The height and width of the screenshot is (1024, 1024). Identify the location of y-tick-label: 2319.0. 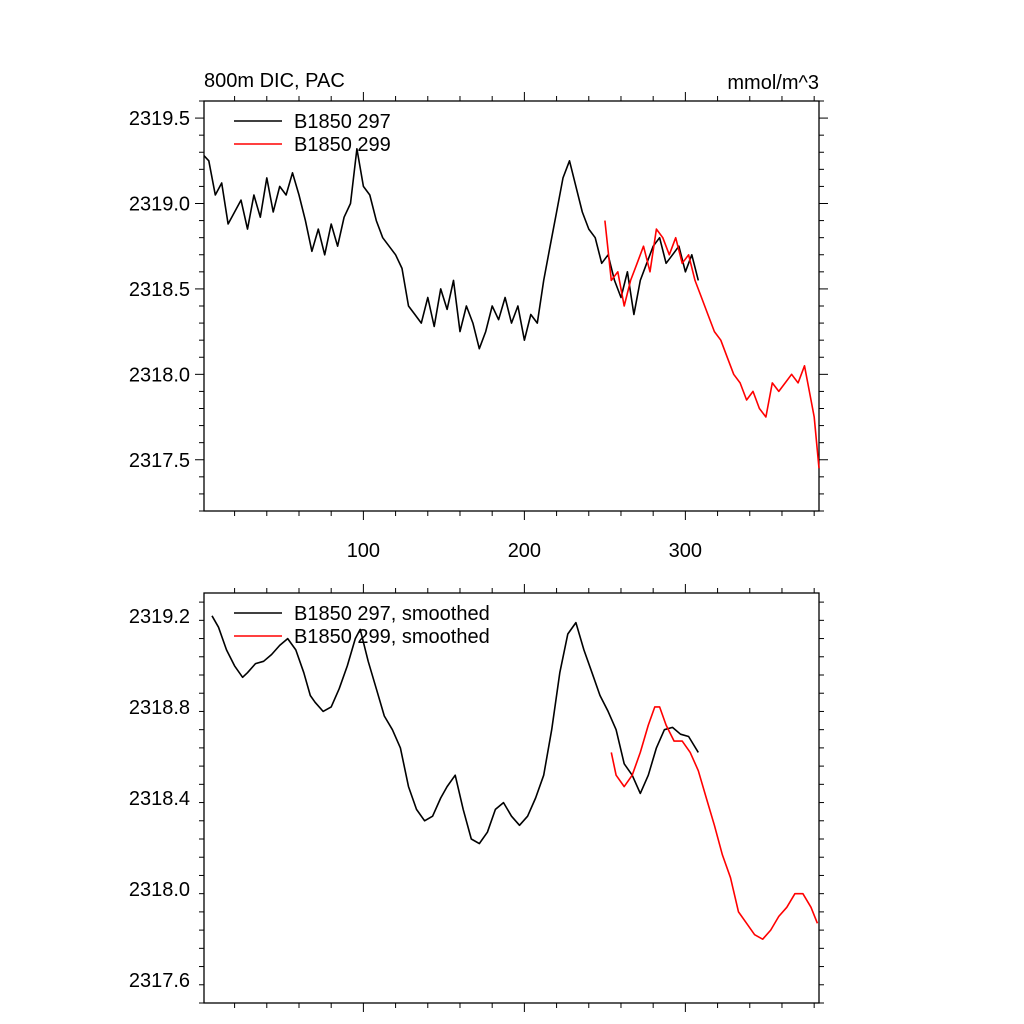
(159, 205).